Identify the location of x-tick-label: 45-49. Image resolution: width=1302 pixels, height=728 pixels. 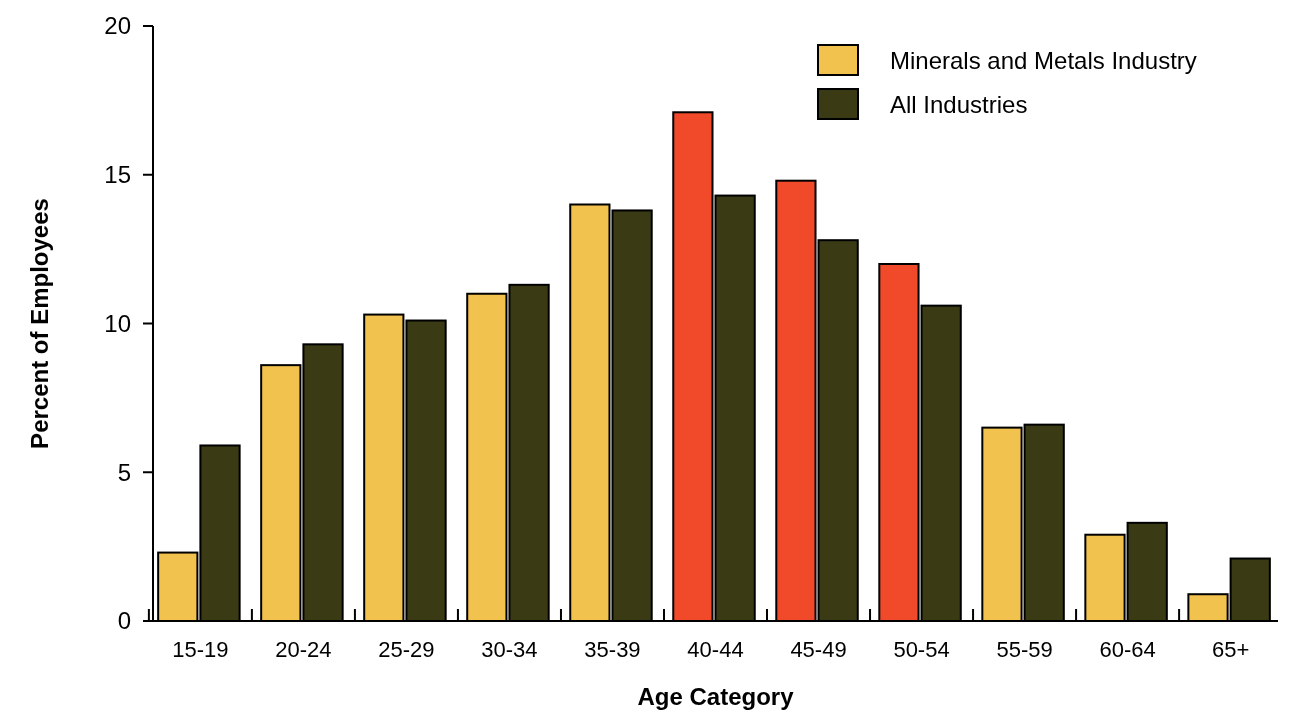
(818, 649).